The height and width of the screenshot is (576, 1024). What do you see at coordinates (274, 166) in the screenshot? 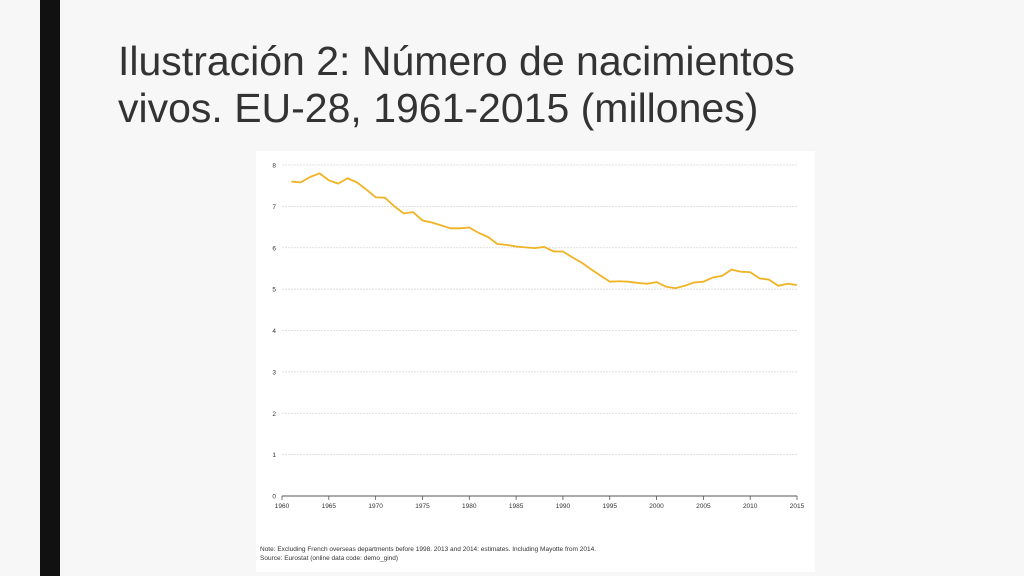
I see `y-tick-label: 8` at bounding box center [274, 166].